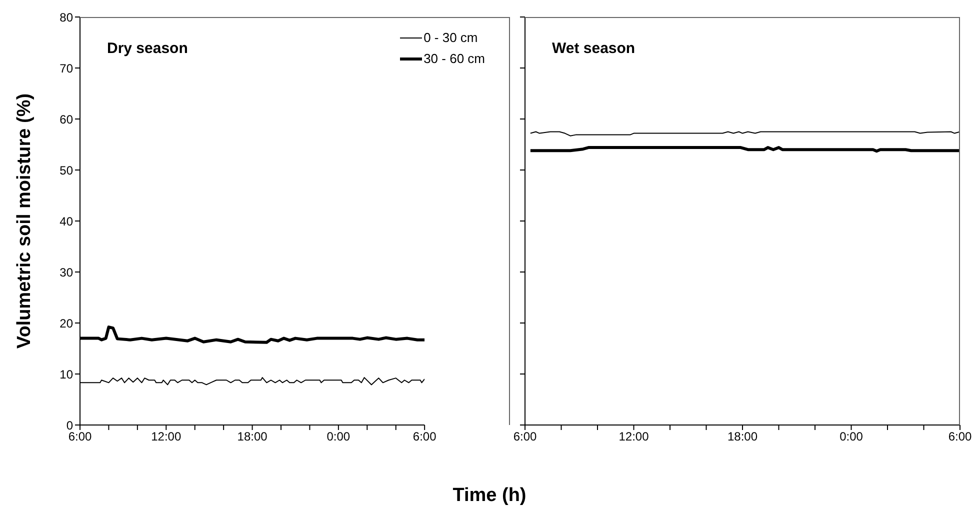 The image size is (979, 515). Describe the element at coordinates (67, 221) in the screenshot. I see `y-tick-label: 40` at that location.